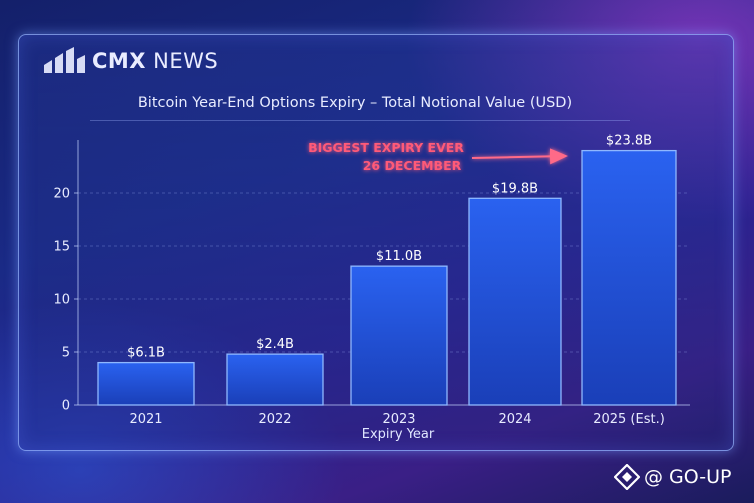 The image size is (754, 503). What do you see at coordinates (399, 335) in the screenshot?
I see `bar-2023` at bounding box center [399, 335].